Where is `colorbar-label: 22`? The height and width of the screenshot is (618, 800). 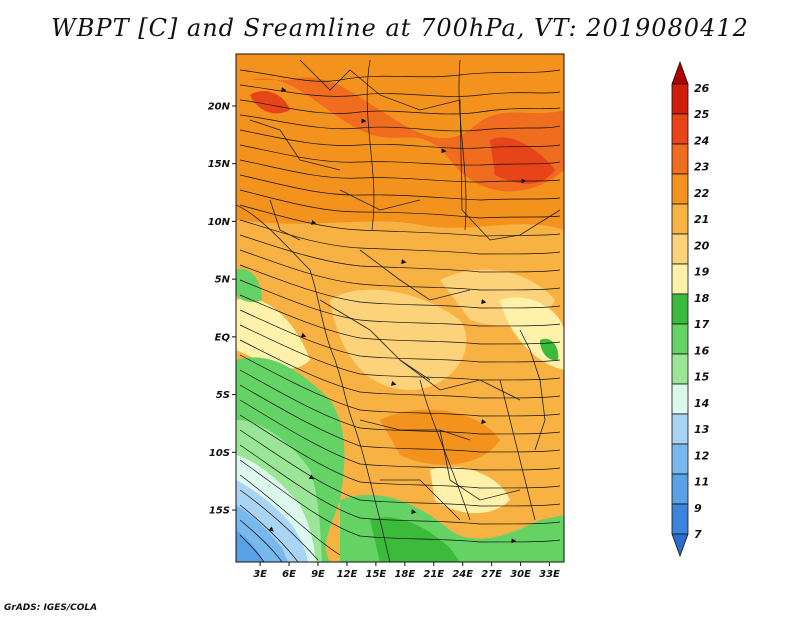 colorbar-label: 22 is located at coordinates (702, 193).